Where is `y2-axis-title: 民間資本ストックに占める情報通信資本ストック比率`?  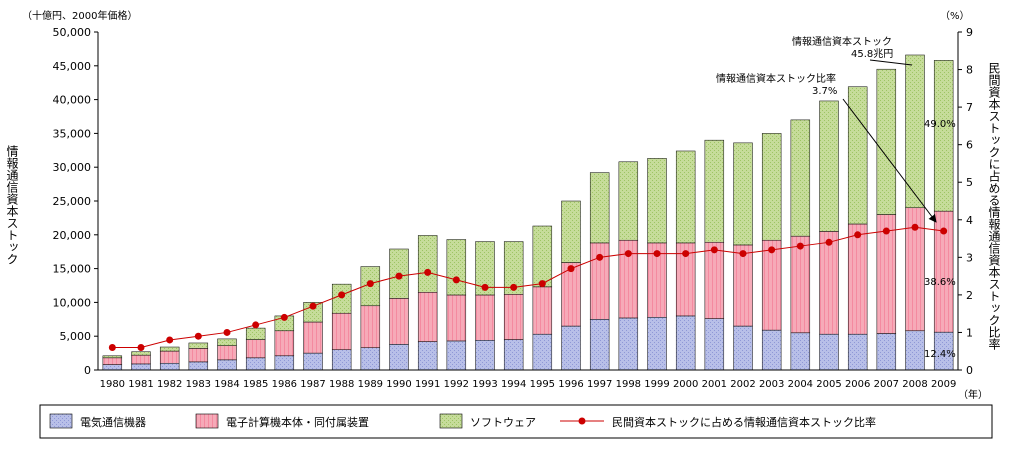
y2-axis-title: 民間資本ストックに占める情報通信資本ストック比率 is located at coordinates (994, 206).